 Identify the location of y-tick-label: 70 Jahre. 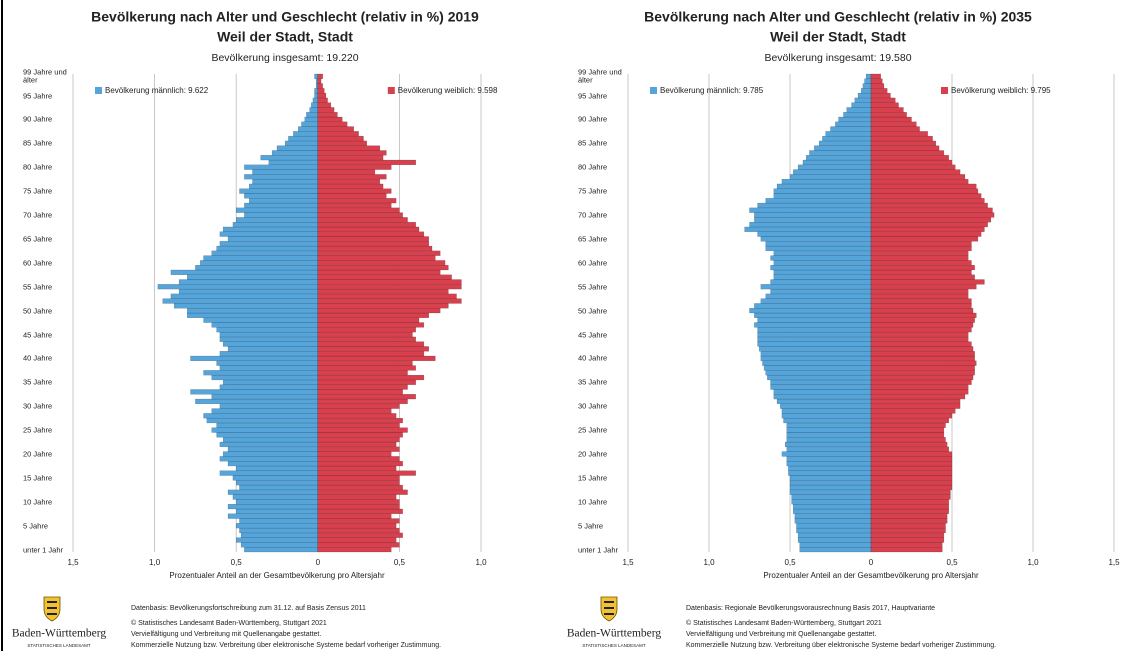
(593, 215).